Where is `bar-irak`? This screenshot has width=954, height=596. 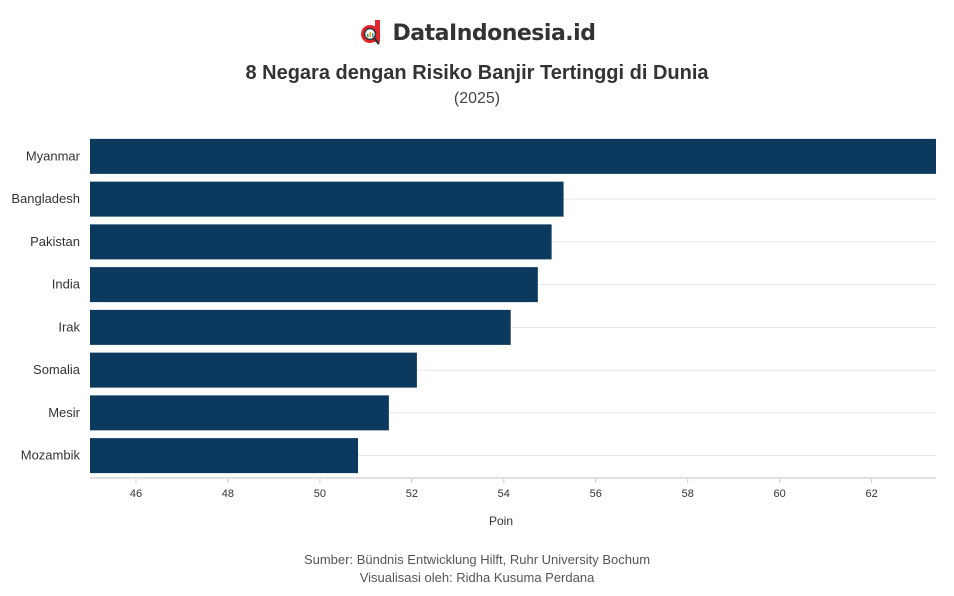 bar-irak is located at coordinates (300, 327).